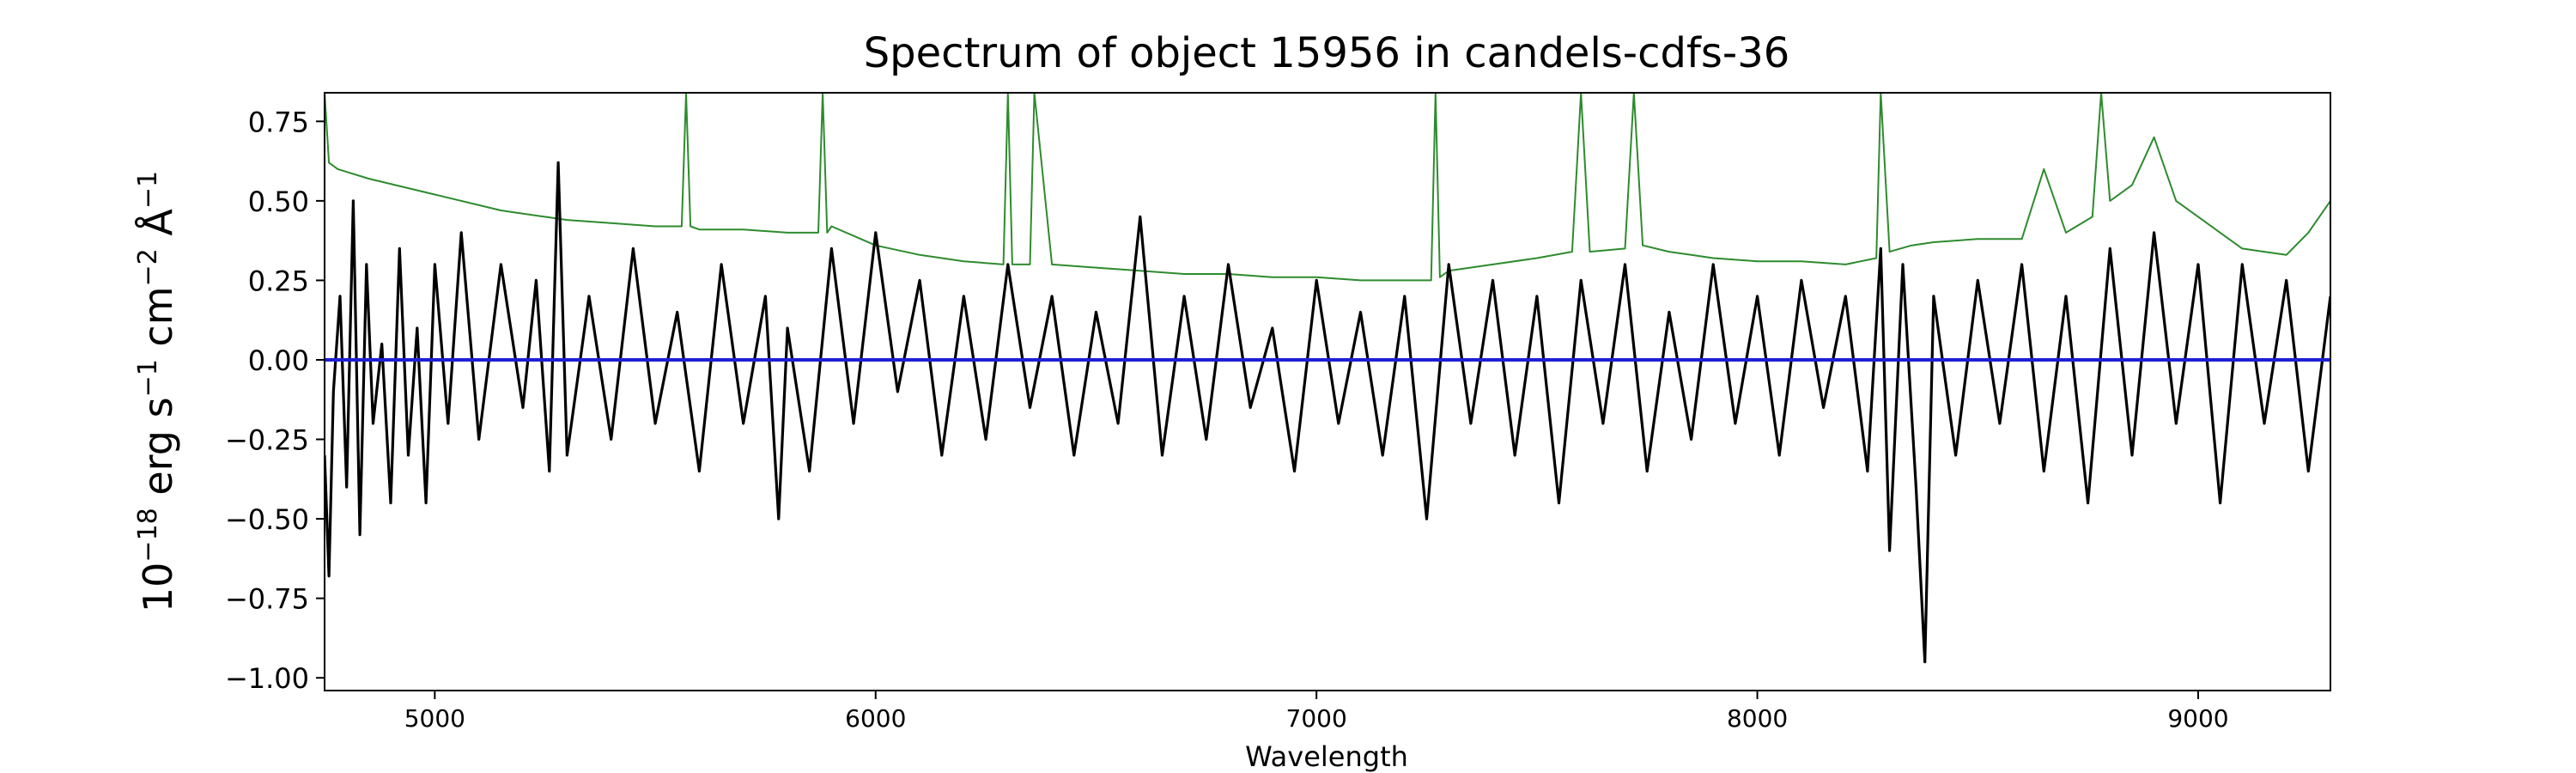  Describe the element at coordinates (876, 718) in the screenshot. I see `x-tick-label: 6000` at that location.